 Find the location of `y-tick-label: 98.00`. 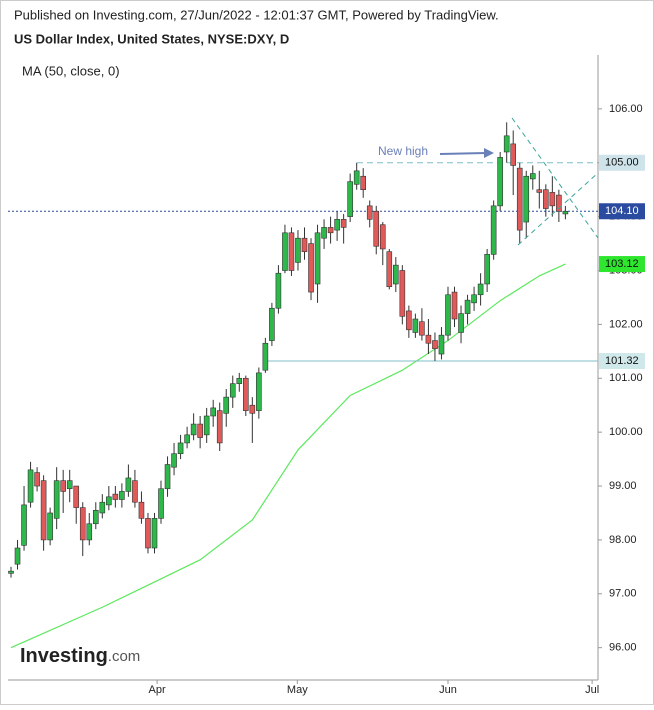

y-tick-label: 98.00 is located at coordinates (623, 540).